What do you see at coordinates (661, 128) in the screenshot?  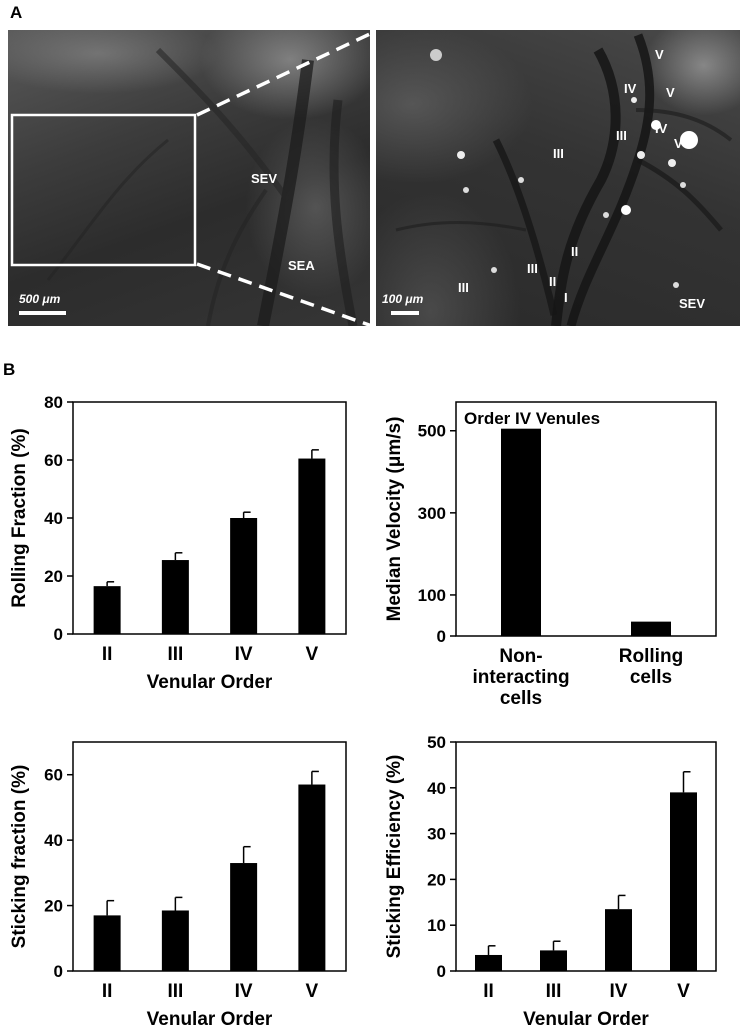 I see `label-venule-order-4: IV` at bounding box center [661, 128].